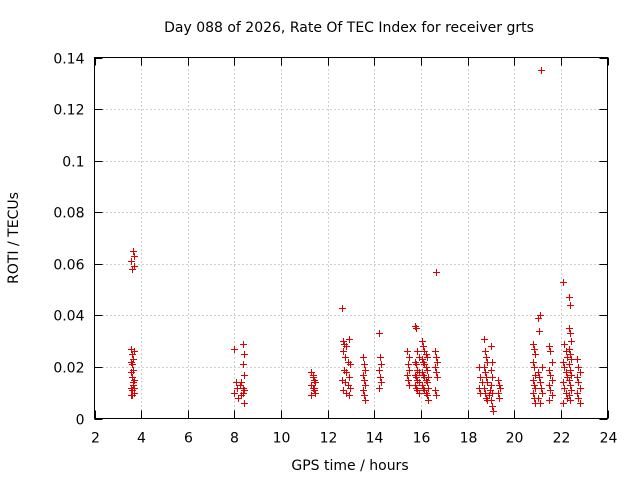 This screenshot has height=480, width=640. Describe the element at coordinates (562, 439) in the screenshot. I see `x-tick-label: 22` at that location.